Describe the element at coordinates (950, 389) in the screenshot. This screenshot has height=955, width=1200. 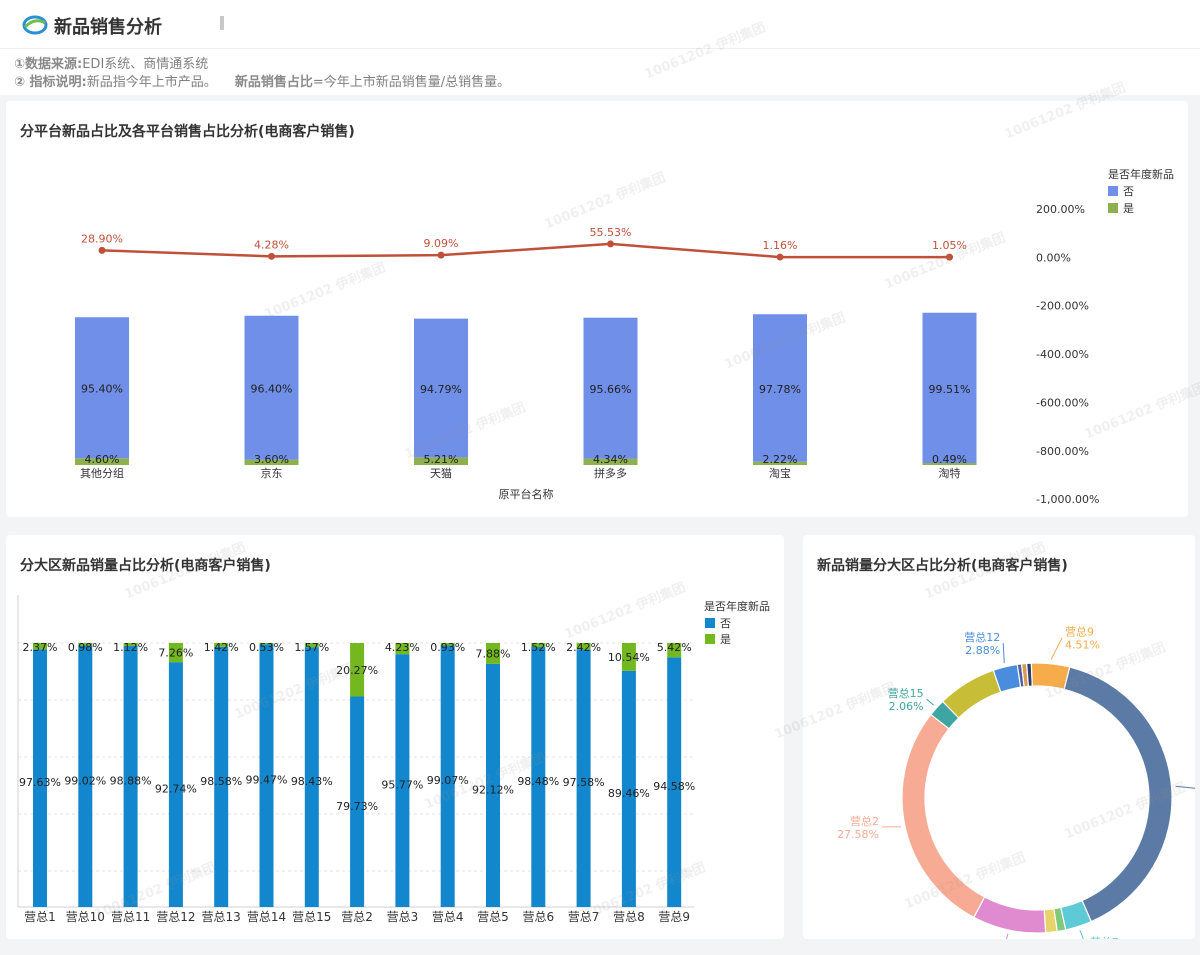
I see `bar-no-label-5: 99.51%` at that location.